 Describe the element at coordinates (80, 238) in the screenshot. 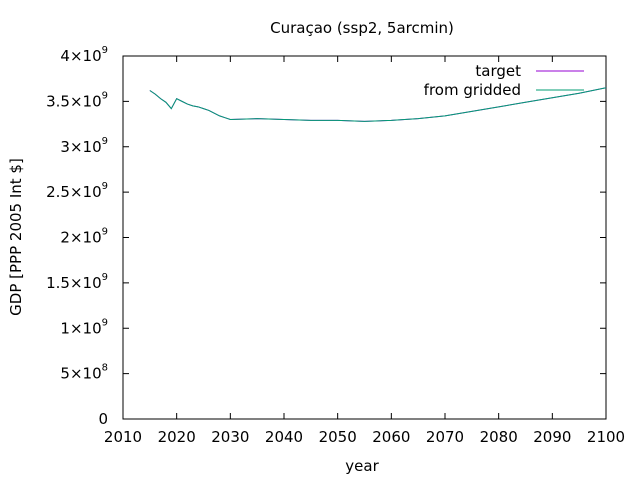

I see `y-tick-mantissa: 2×10` at that location.